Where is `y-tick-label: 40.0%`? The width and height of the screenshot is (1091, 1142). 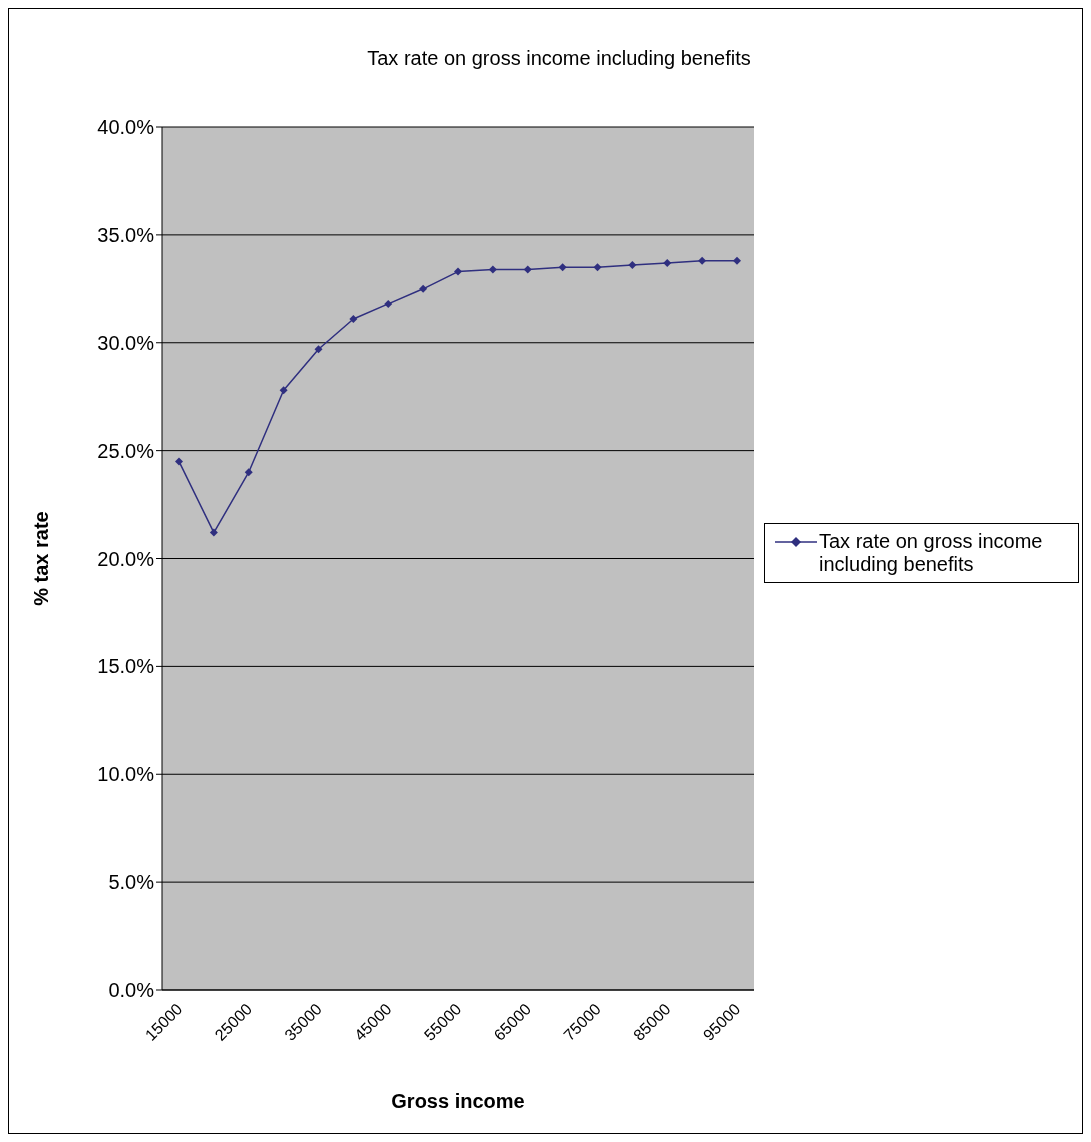
y-tick-label: 40.0% is located at coordinates (126, 127).